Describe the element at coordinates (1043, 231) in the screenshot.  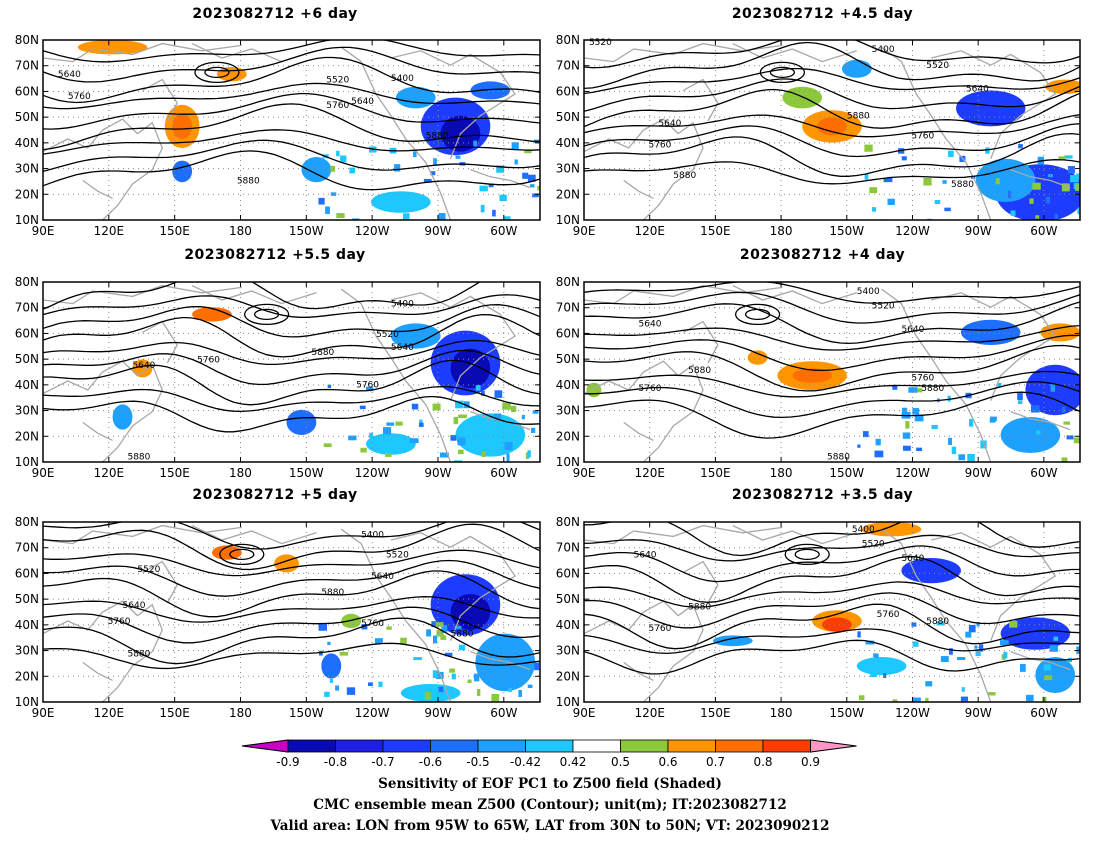
I see `lon-tick-label: 60W` at that location.